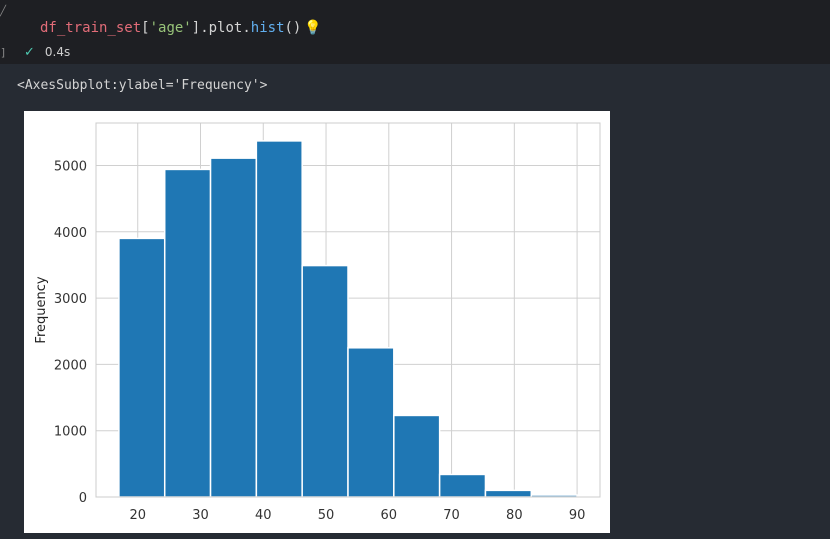 The width and height of the screenshot is (830, 539). Describe the element at coordinates (41, 309) in the screenshot. I see `y-axis-label: Frequency` at that location.